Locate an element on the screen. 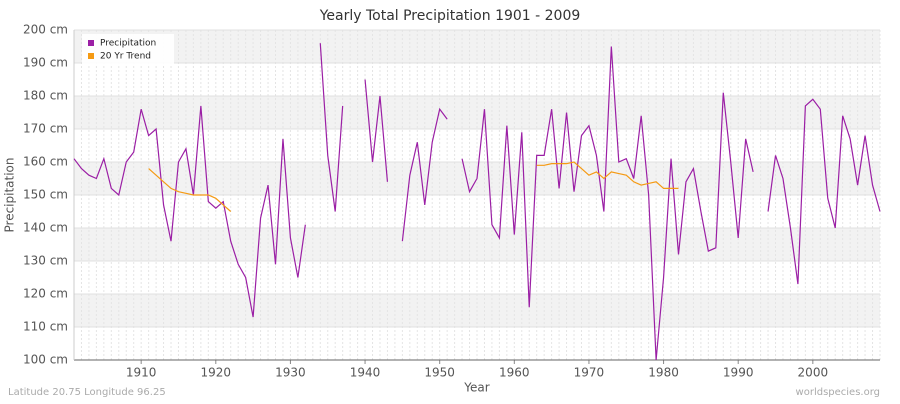 This screenshot has width=900, height=404. legend-box is located at coordinates (128, 50).